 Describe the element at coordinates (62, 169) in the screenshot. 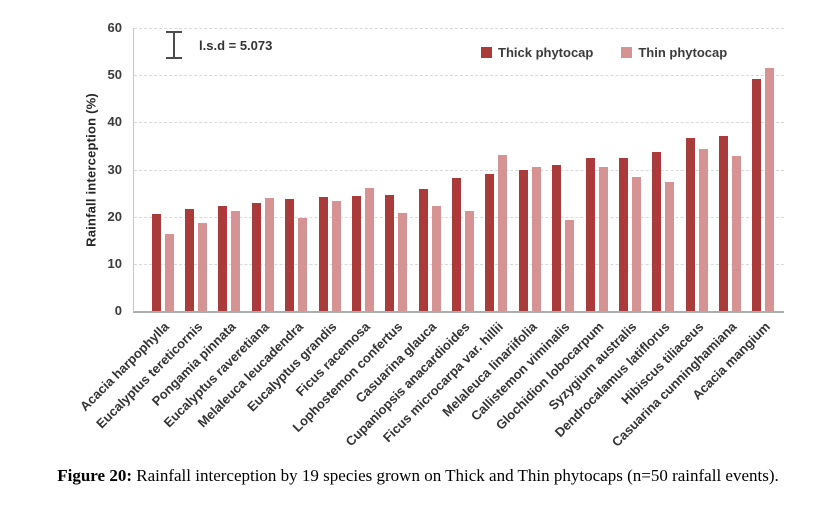

I see `y-axis-ticks: 0 10 20 30 40 50 60` at that location.